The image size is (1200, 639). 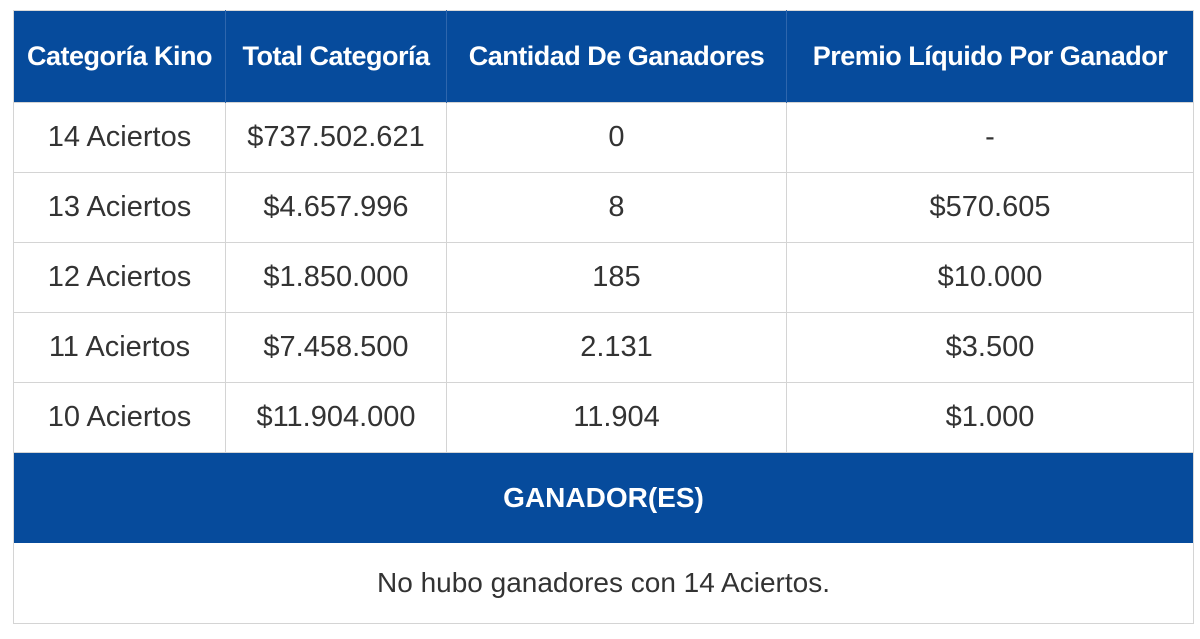 I want to click on cell-total: $7.458.500, so click(x=336, y=347).